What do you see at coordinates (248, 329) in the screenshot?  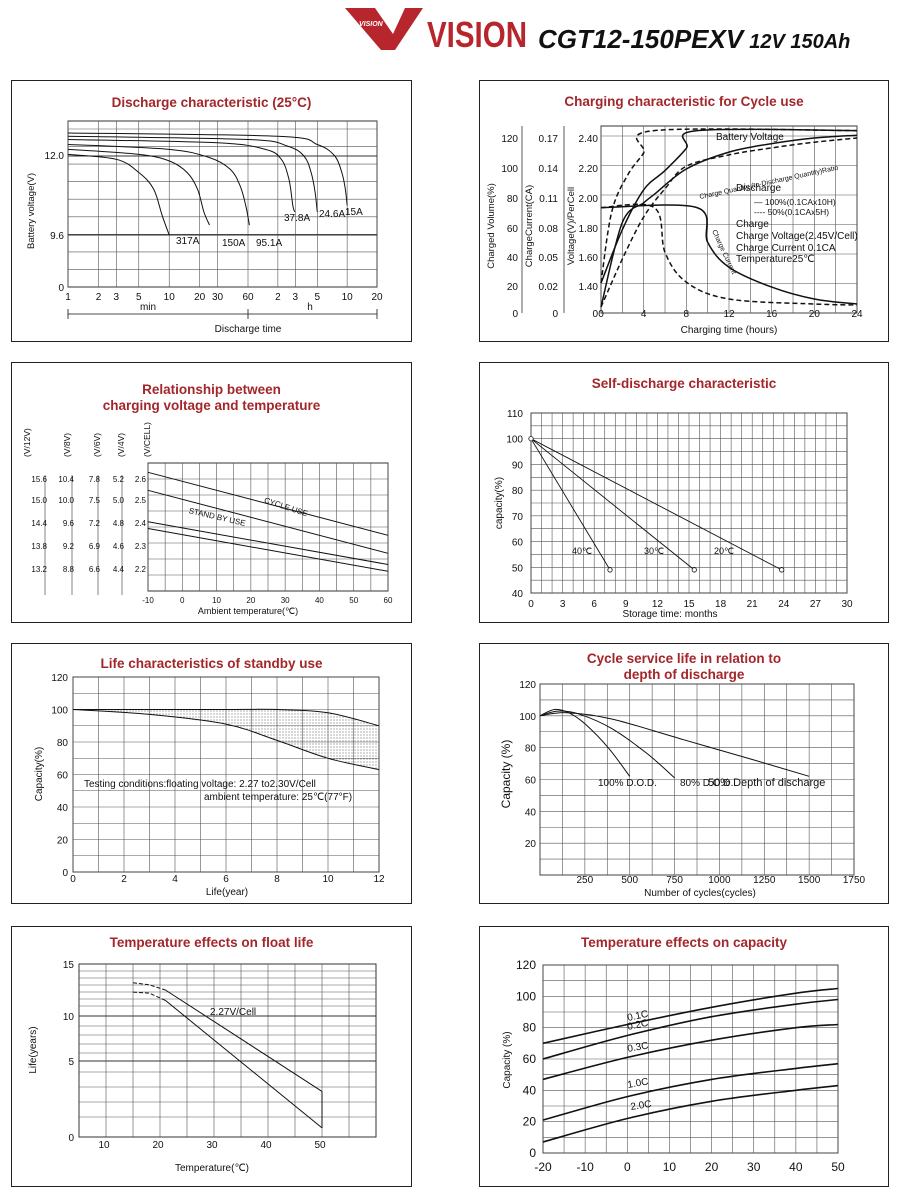 I see `discharge-x-label: Discharge time` at bounding box center [248, 329].